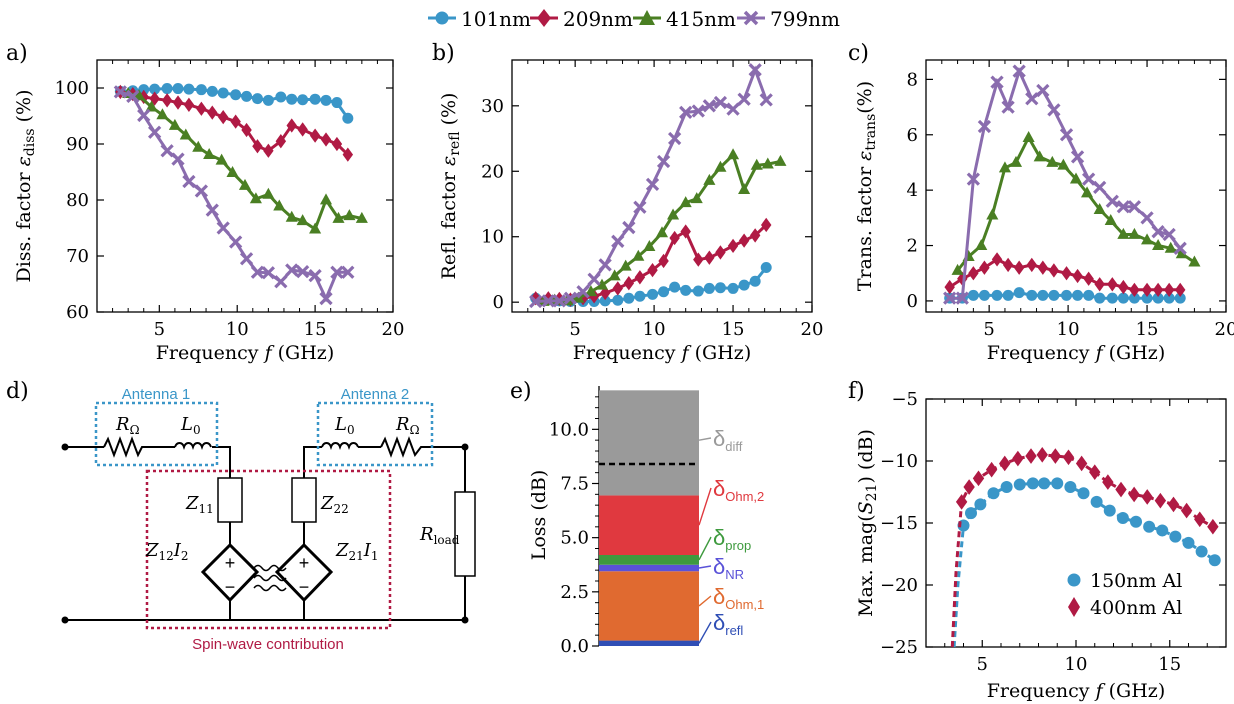 This screenshot has width=1234, height=704. What do you see at coordinates (304, 587) in the screenshot?
I see `source2-minus: −` at bounding box center [304, 587].